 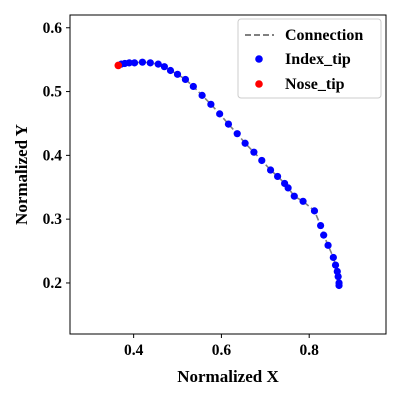 What do you see at coordinates (53, 155) in the screenshot?
I see `y-tick-label: 0.4` at bounding box center [53, 155].